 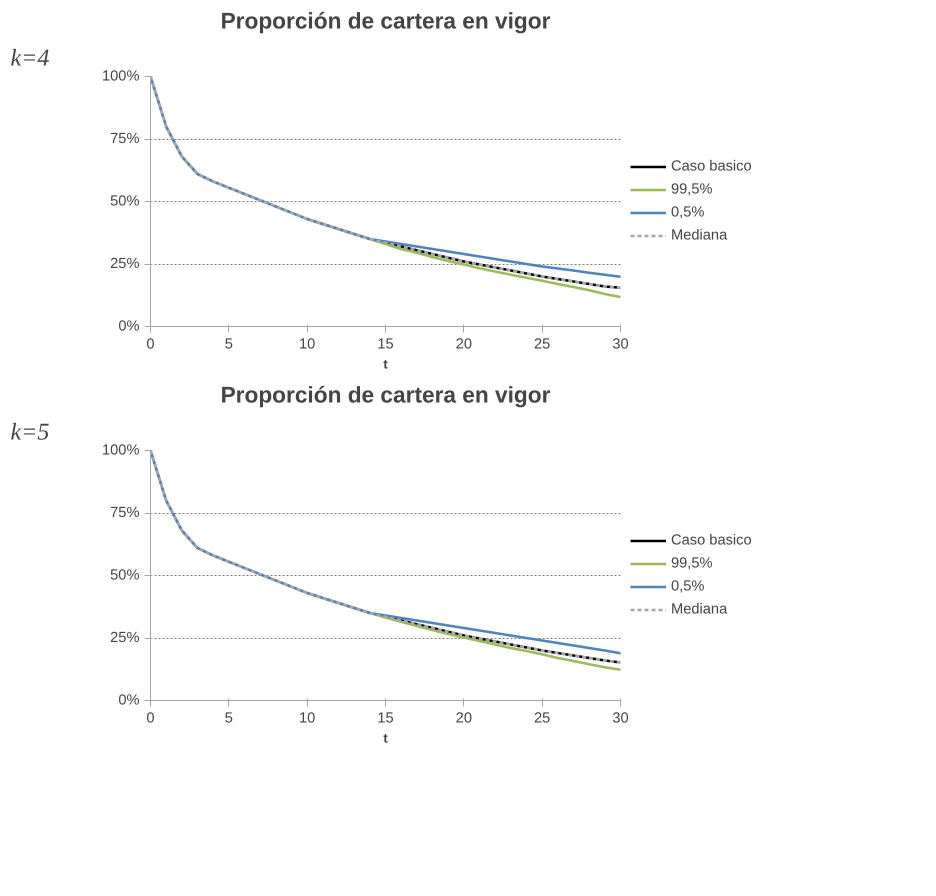 I want to click on text: k=4, so click(x=30, y=59).